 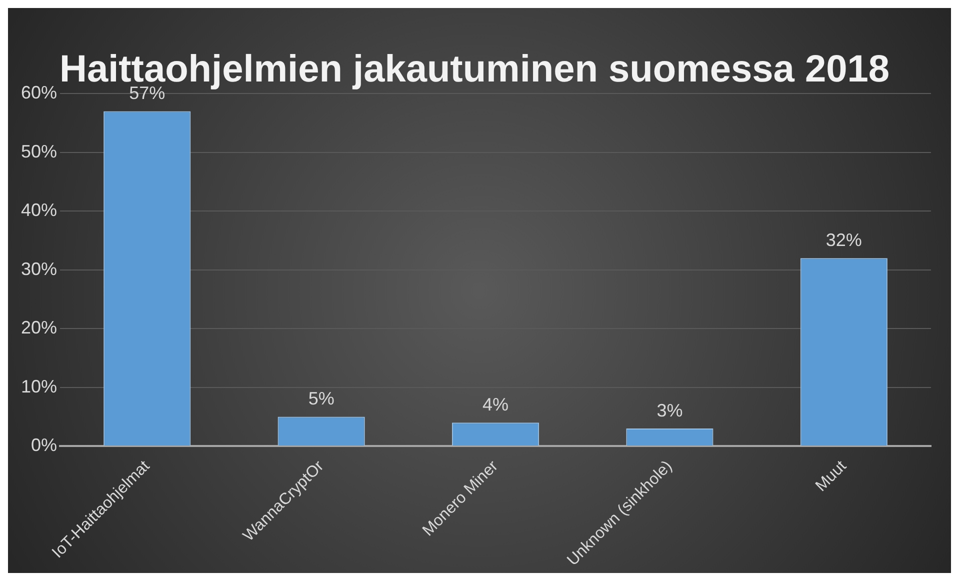 What do you see at coordinates (495, 404) in the screenshot?
I see `data-label: 4%` at bounding box center [495, 404].